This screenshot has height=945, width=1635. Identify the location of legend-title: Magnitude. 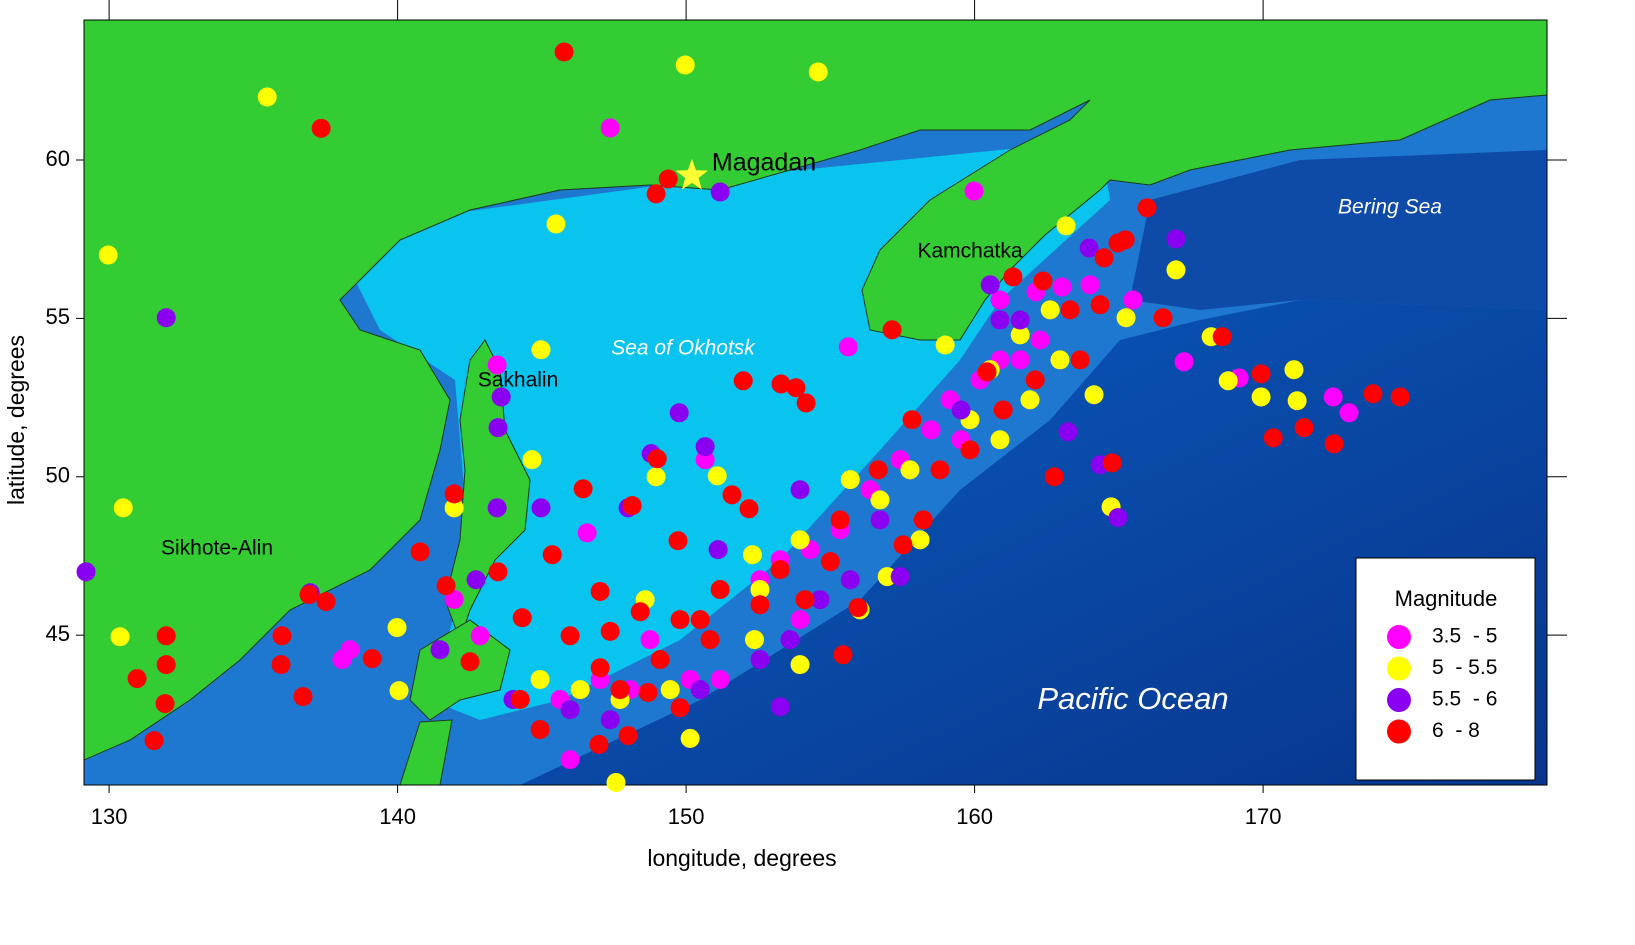
(1446, 598).